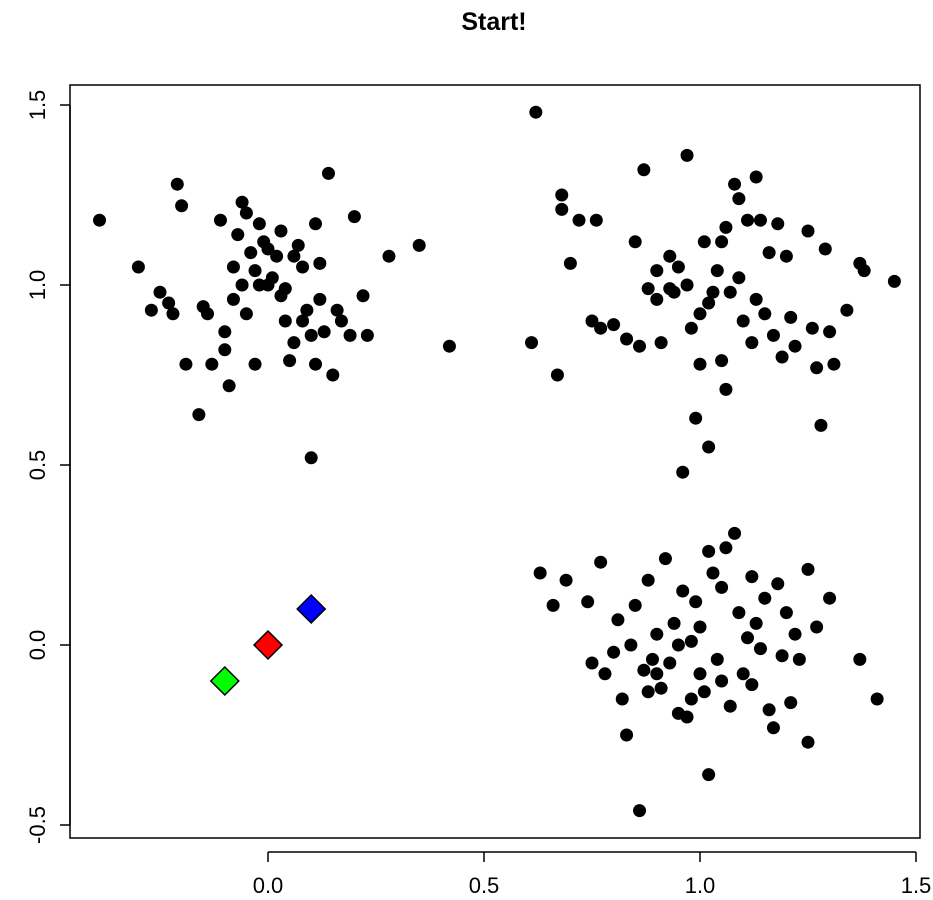  What do you see at coordinates (916, 885) in the screenshot?
I see `x-tick-label: 1.5` at bounding box center [916, 885].